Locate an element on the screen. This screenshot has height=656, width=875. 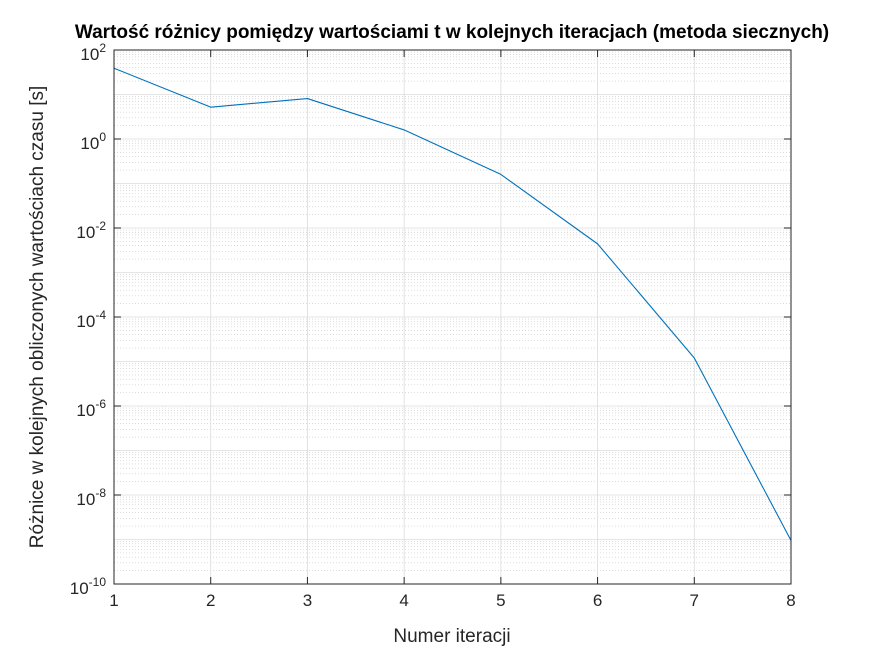
y-tick-label: 10⁻⁸ is located at coordinates (91, 497).